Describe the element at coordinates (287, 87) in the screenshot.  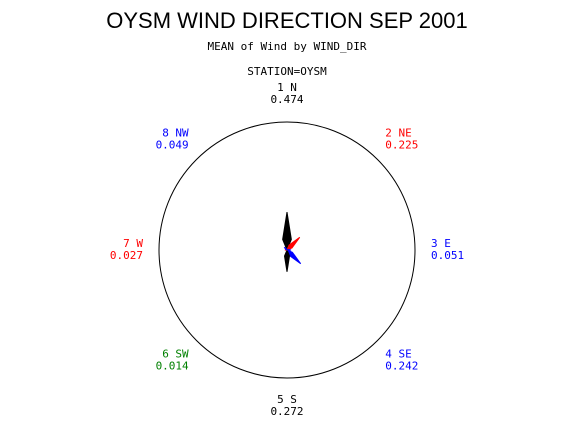
I see `category-label: 1 N` at that location.